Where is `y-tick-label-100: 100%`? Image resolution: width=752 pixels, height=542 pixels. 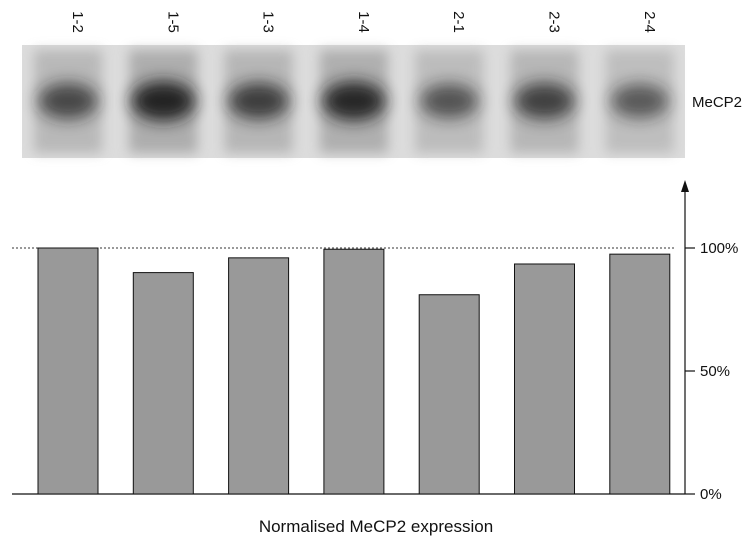 y-tick-label-100: 100% is located at coordinates (719, 248).